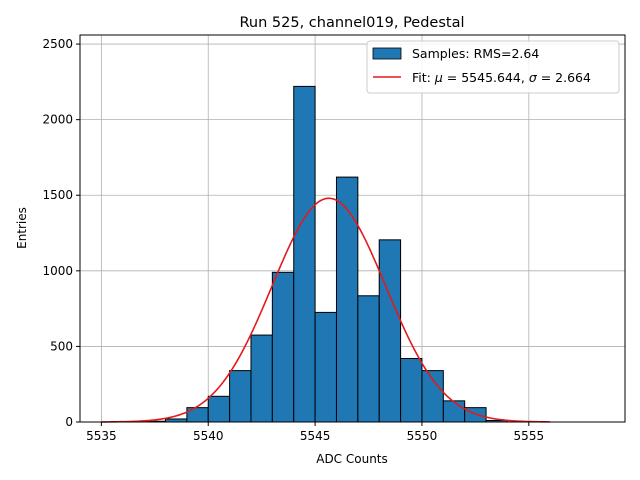 The image size is (640, 480). What do you see at coordinates (61, 346) in the screenshot?
I see `y-tick-label: 500` at bounding box center [61, 346].